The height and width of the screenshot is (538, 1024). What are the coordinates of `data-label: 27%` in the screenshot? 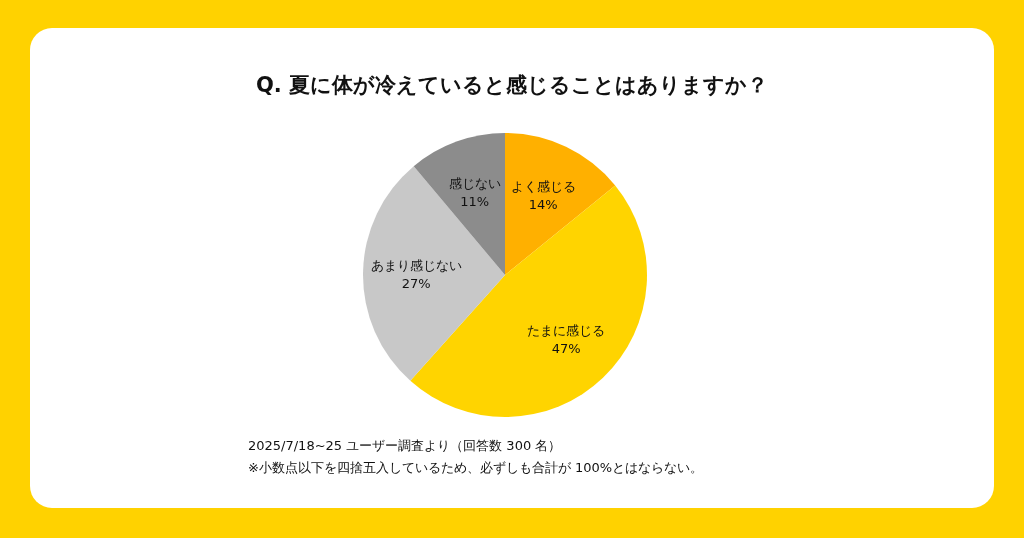 It's located at (416, 283).